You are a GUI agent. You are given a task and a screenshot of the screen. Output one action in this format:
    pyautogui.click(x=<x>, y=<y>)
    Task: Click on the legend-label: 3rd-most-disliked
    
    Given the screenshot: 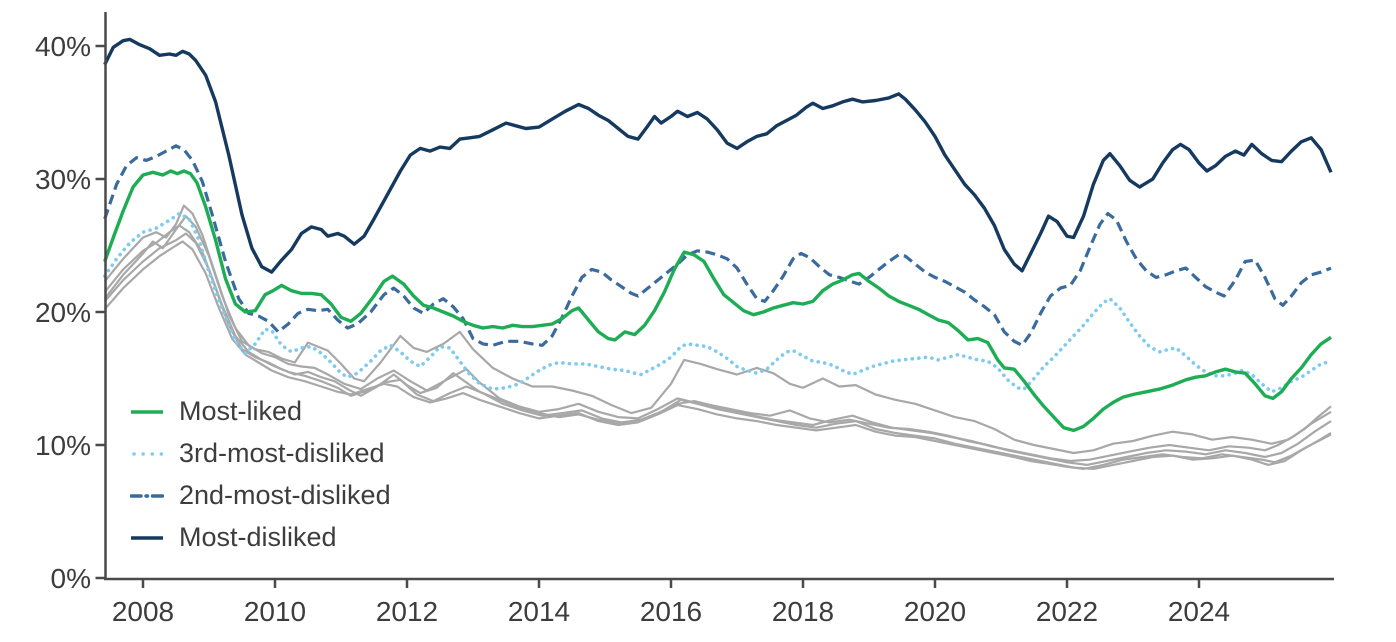 What is the action you would take?
    pyautogui.click(x=282, y=453)
    